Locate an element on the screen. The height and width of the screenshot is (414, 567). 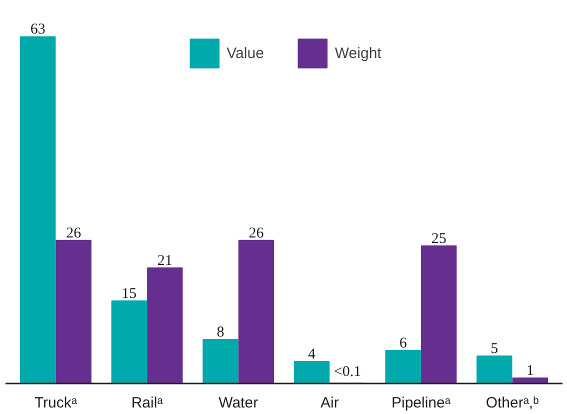
data-label: 6 is located at coordinates (403, 343).